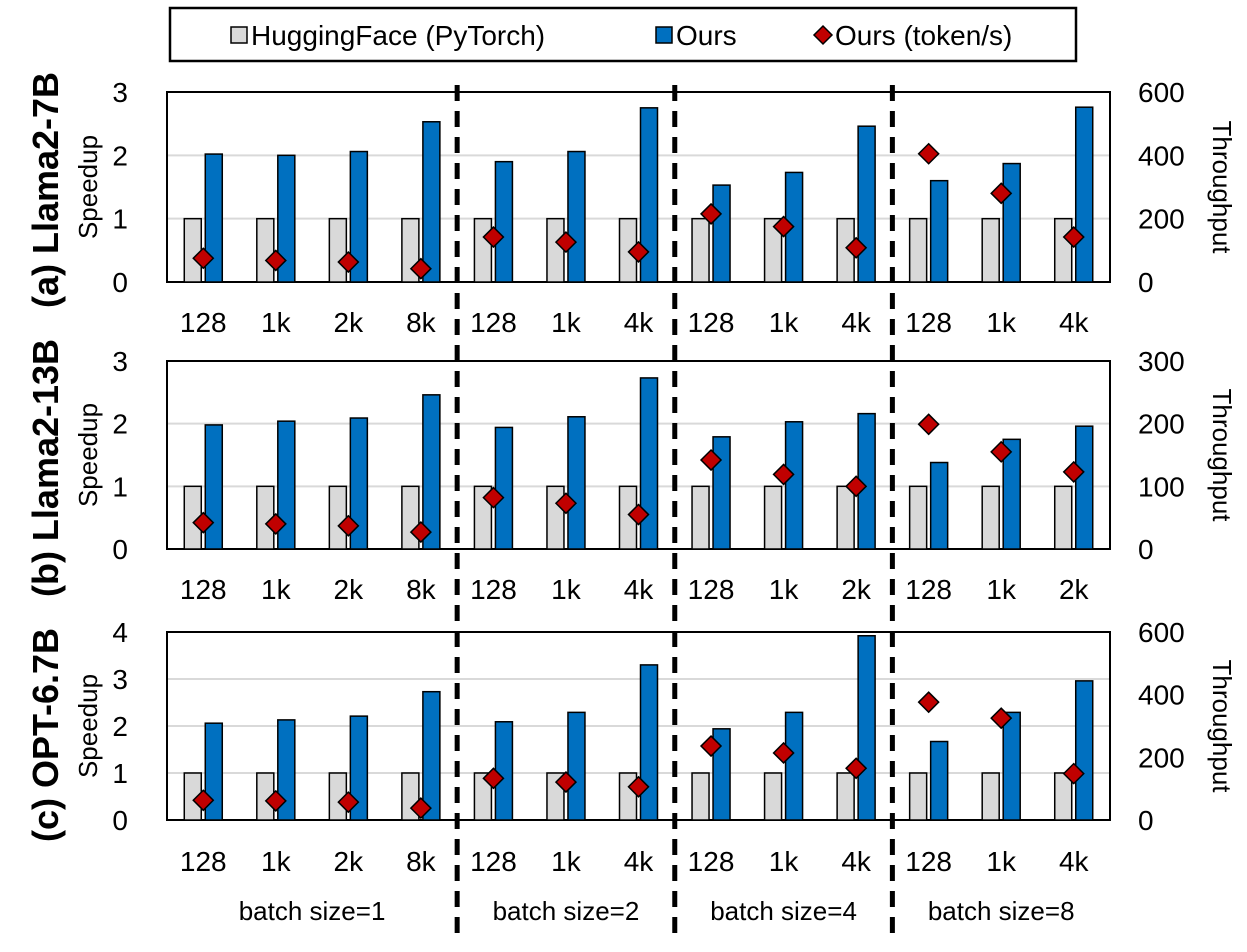 This screenshot has width=1247, height=952. Describe the element at coordinates (1222, 456) in the screenshot. I see `y2-axis-title: Throughput` at that location.